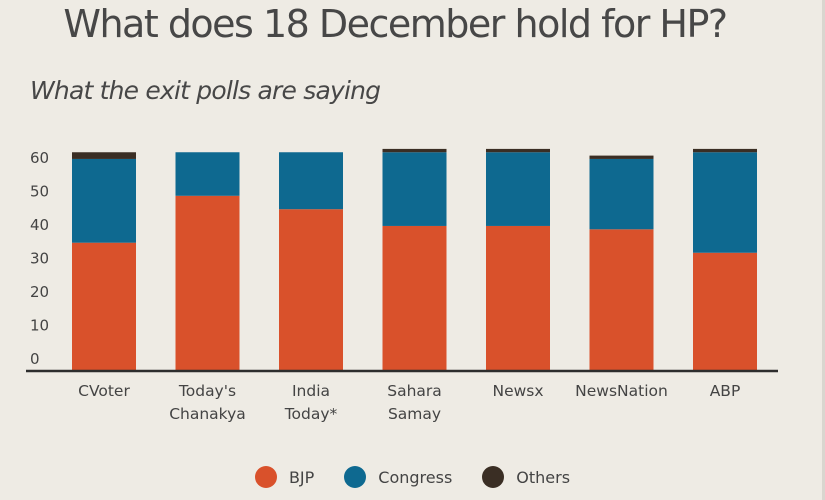 Image resolution: width=825 pixels, height=500 pixels. Describe the element at coordinates (311, 289) in the screenshot. I see `bar-india-today-bjp` at that location.